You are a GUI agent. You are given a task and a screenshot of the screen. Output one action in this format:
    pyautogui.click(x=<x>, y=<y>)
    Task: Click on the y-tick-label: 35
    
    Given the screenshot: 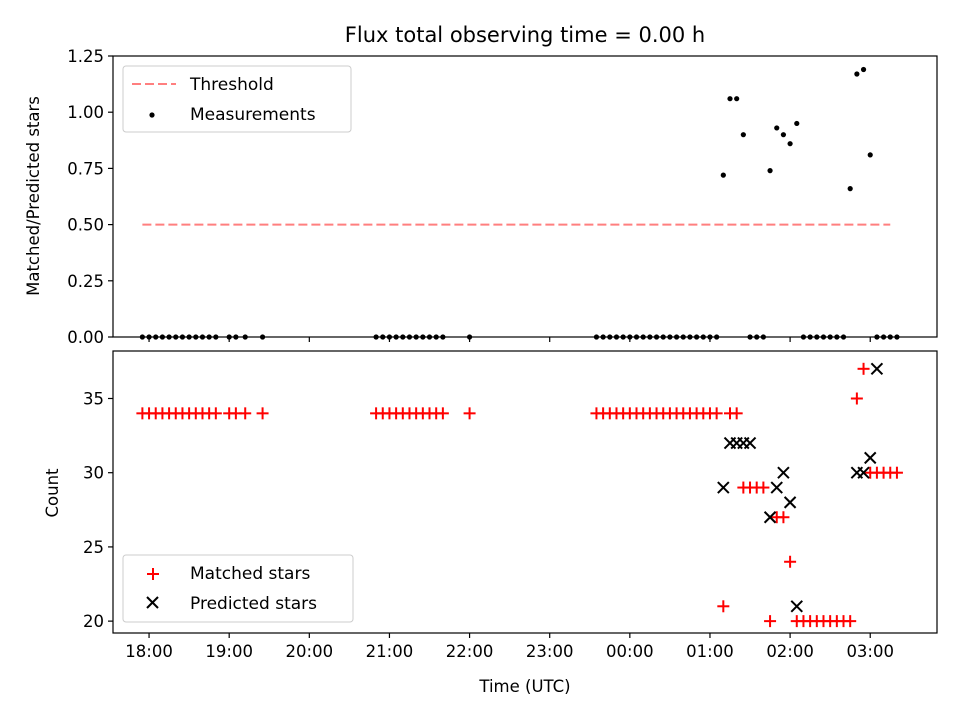 What is the action you would take?
    pyautogui.click(x=93, y=398)
    